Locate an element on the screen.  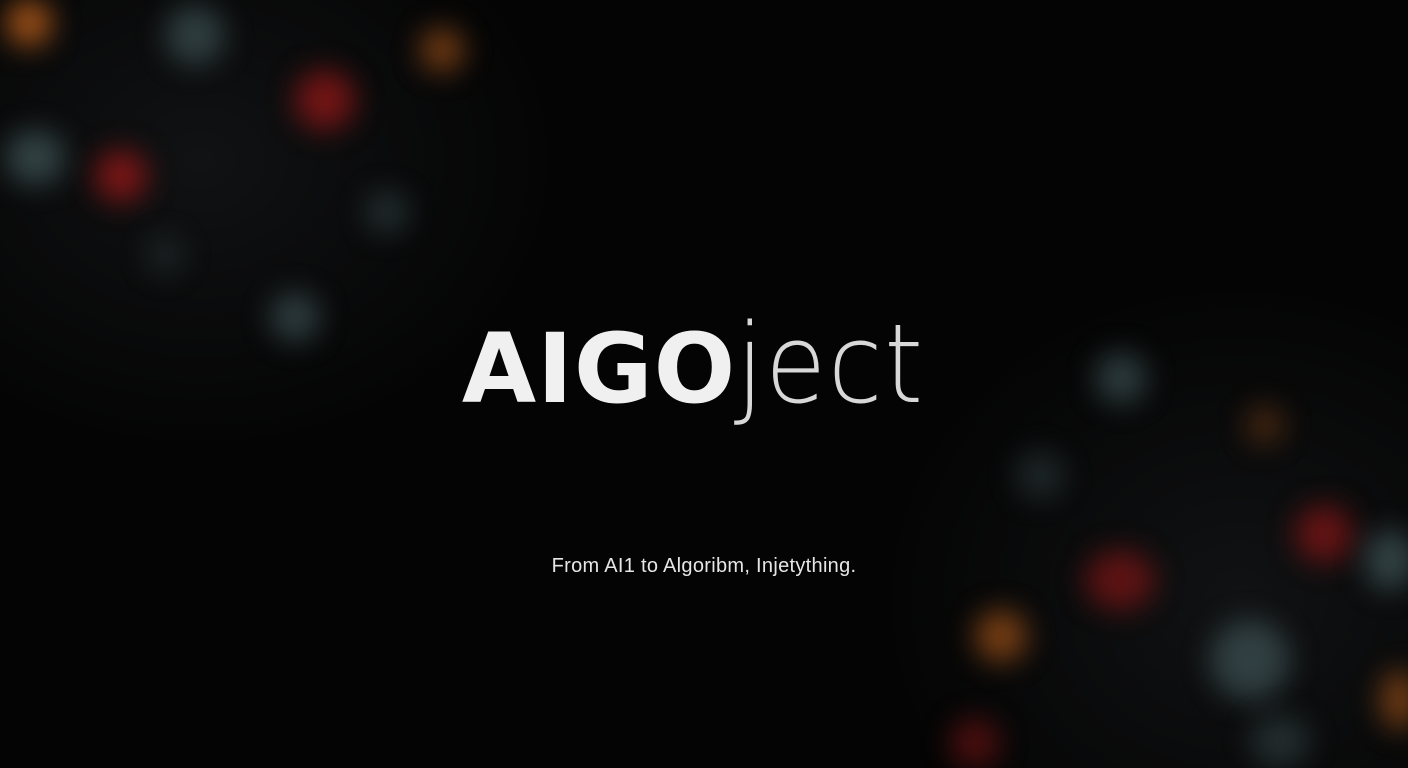
tagline: From AI1 to Algoribm, Injetything. is located at coordinates (704, 566).